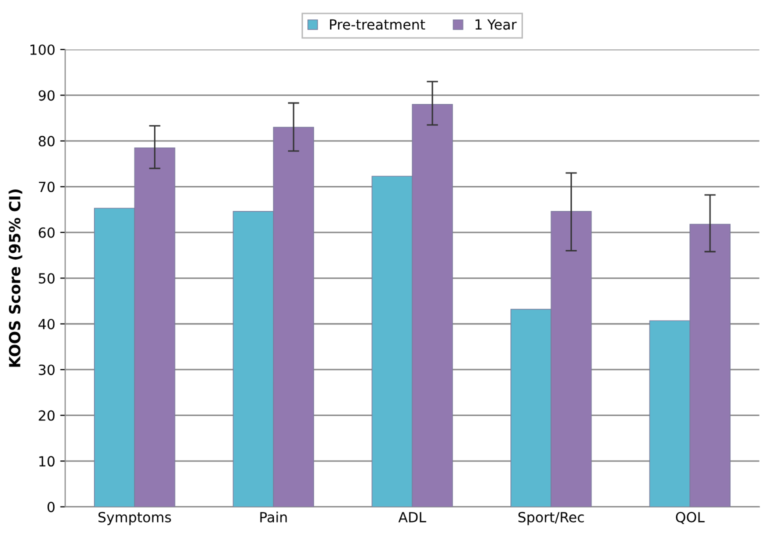 The height and width of the screenshot is (538, 767). What do you see at coordinates (46, 278) in the screenshot?
I see `y-tick-label: 50` at bounding box center [46, 278].